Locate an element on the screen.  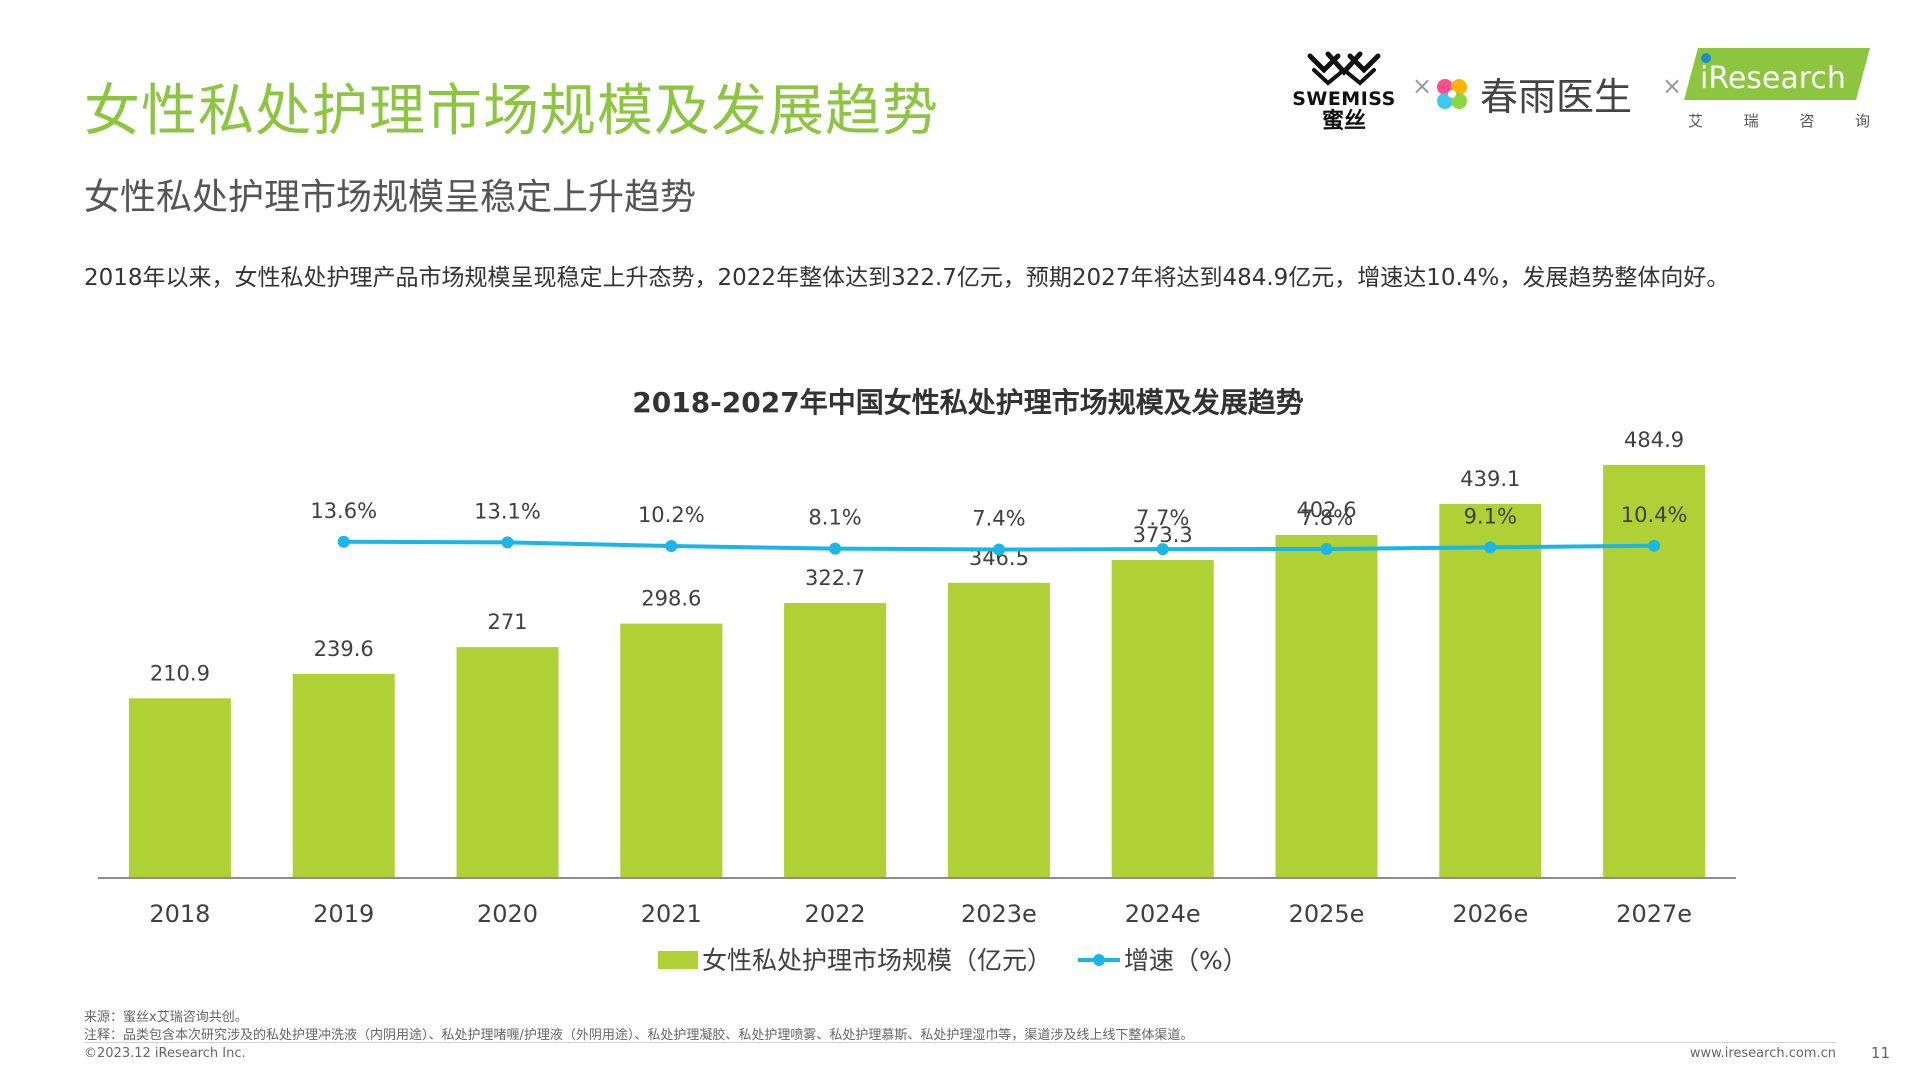
legend-line-label: 增速（%） is located at coordinates (1186, 960).